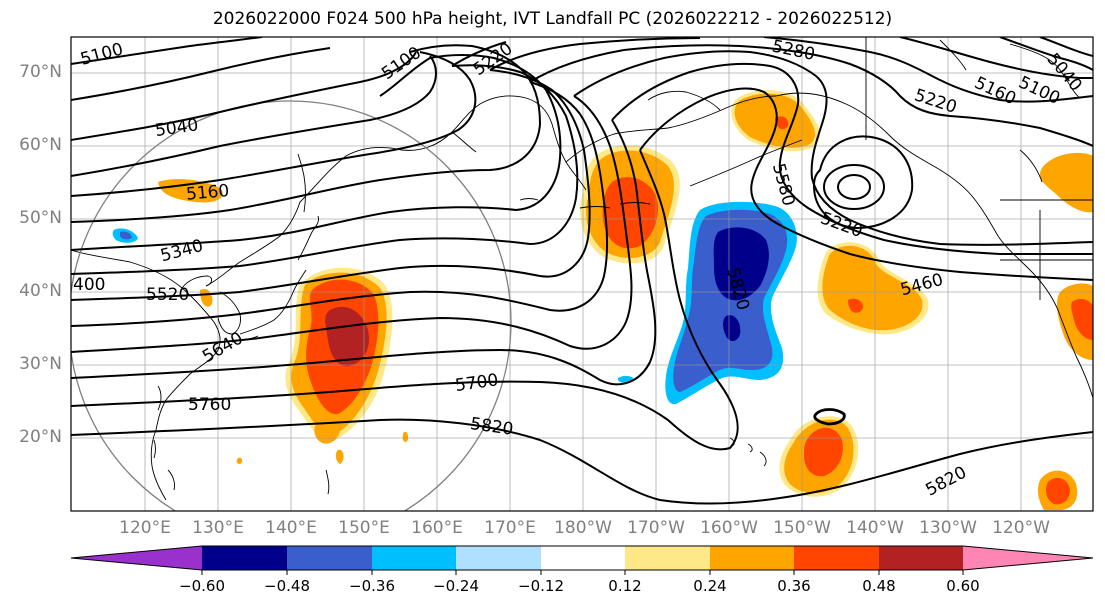  What do you see at coordinates (510, 528) in the screenshot?
I see `lon-label: 170°E` at bounding box center [510, 528].